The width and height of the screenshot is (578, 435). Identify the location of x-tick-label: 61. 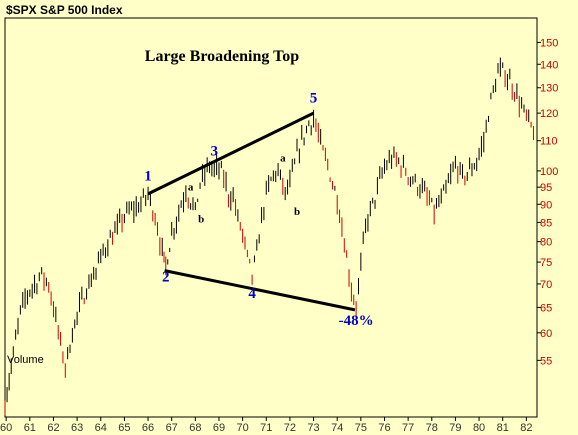
(30, 428).